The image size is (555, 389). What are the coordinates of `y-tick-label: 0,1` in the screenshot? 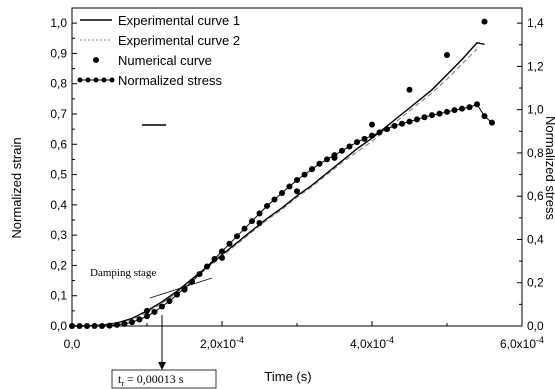 It's located at (58, 296).